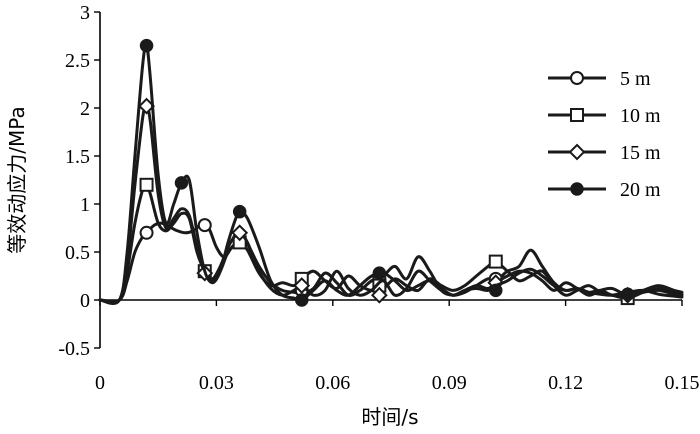 Image resolution: width=700 pixels, height=434 pixels. I want to click on legend-item: 10 m, so click(604, 116).